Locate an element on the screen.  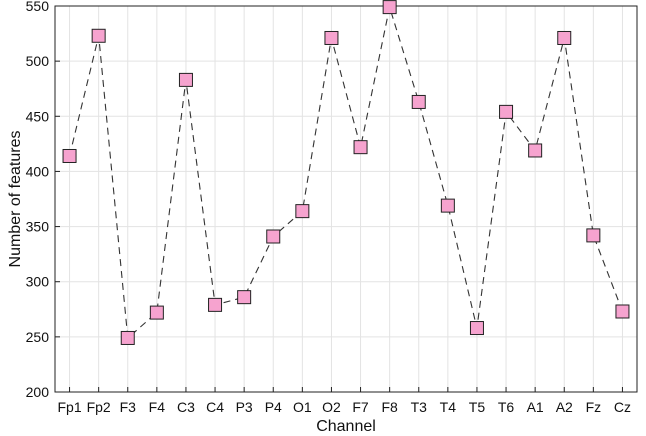
y-tick-label: 400 is located at coordinates (38, 171).